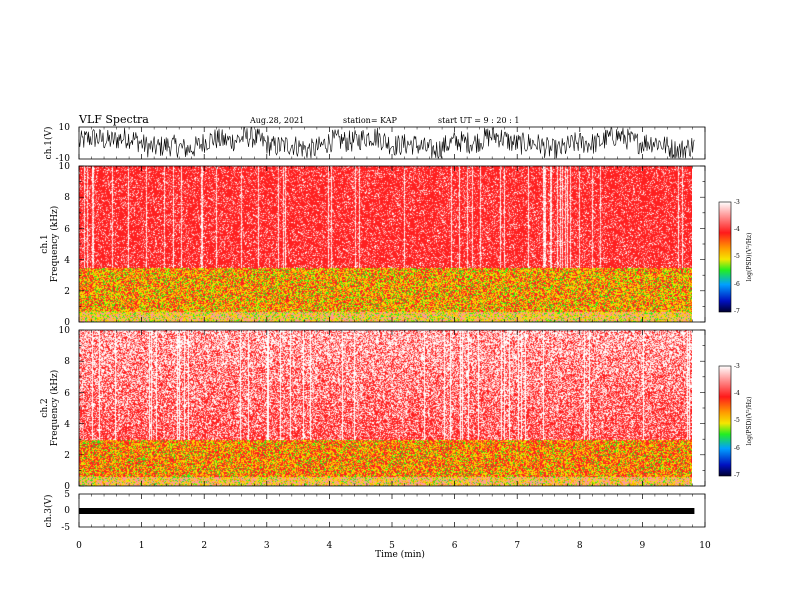 The height and width of the screenshot is (612, 792). What do you see at coordinates (737, 311) in the screenshot?
I see `ch1-cb-tick-neg7: -7` at bounding box center [737, 311].